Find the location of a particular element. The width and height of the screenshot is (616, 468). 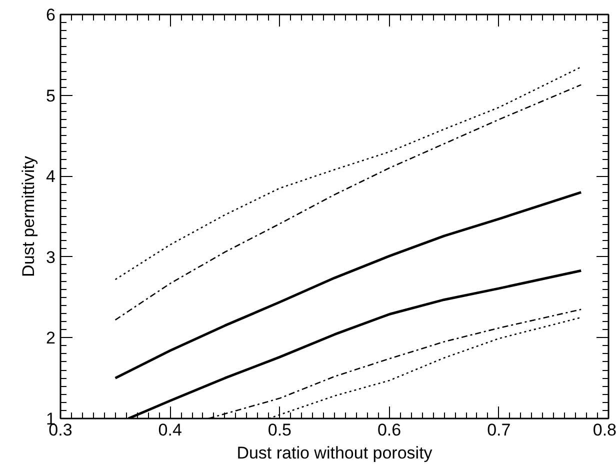

x-tick-label: 0.5 is located at coordinates (280, 430).